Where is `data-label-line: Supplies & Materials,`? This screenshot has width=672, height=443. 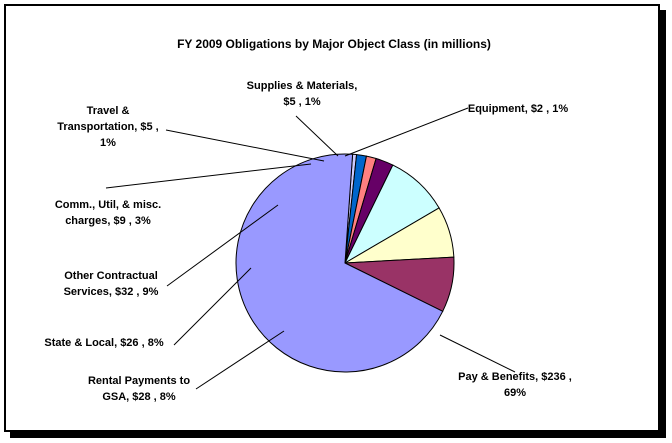 data-label-line: Supplies & Materials, is located at coordinates (302, 86).